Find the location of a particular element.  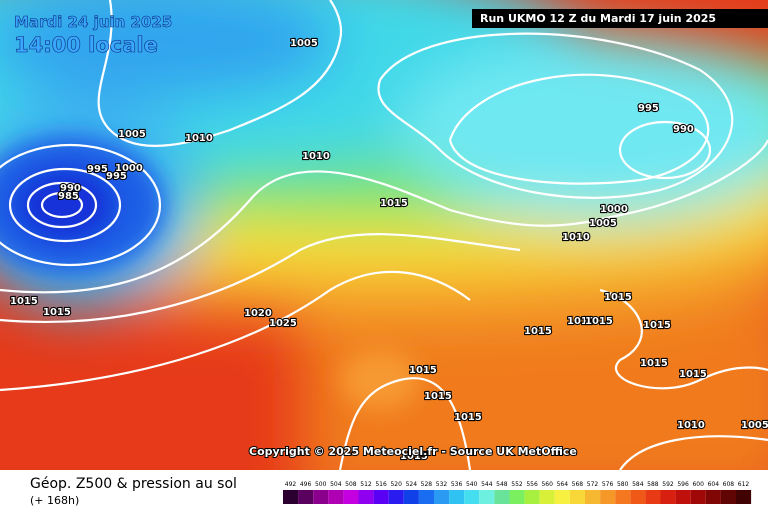

legend-label: 512 is located at coordinates (366, 484).